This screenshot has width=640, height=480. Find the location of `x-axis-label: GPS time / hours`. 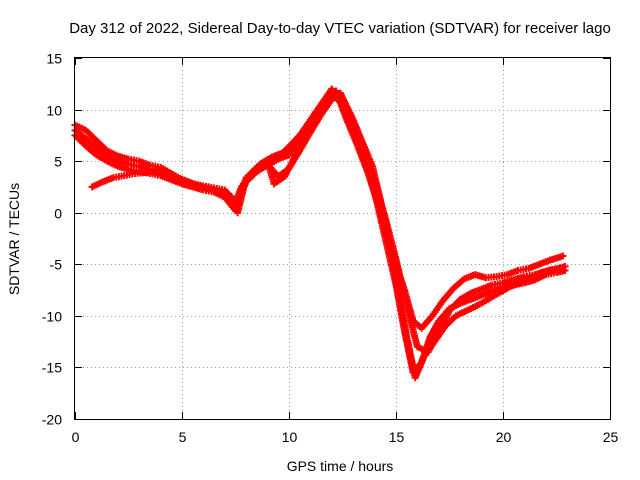

x-axis-label: GPS time / hours is located at coordinates (340, 466).